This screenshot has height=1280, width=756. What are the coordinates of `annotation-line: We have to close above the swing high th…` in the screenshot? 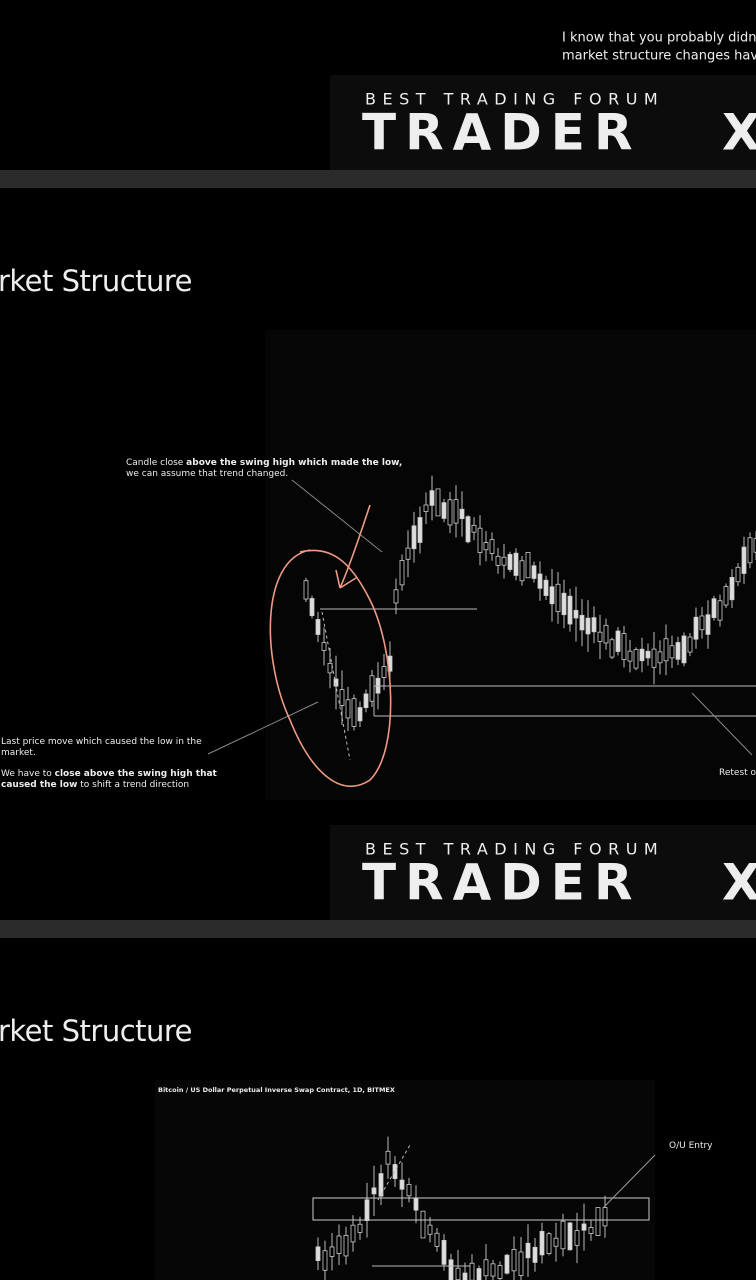 It's located at (109, 774).